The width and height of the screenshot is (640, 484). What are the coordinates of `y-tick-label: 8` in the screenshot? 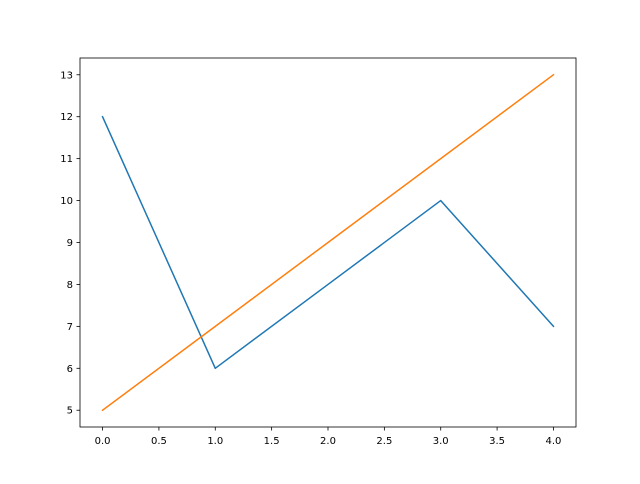 It's located at (70, 285).